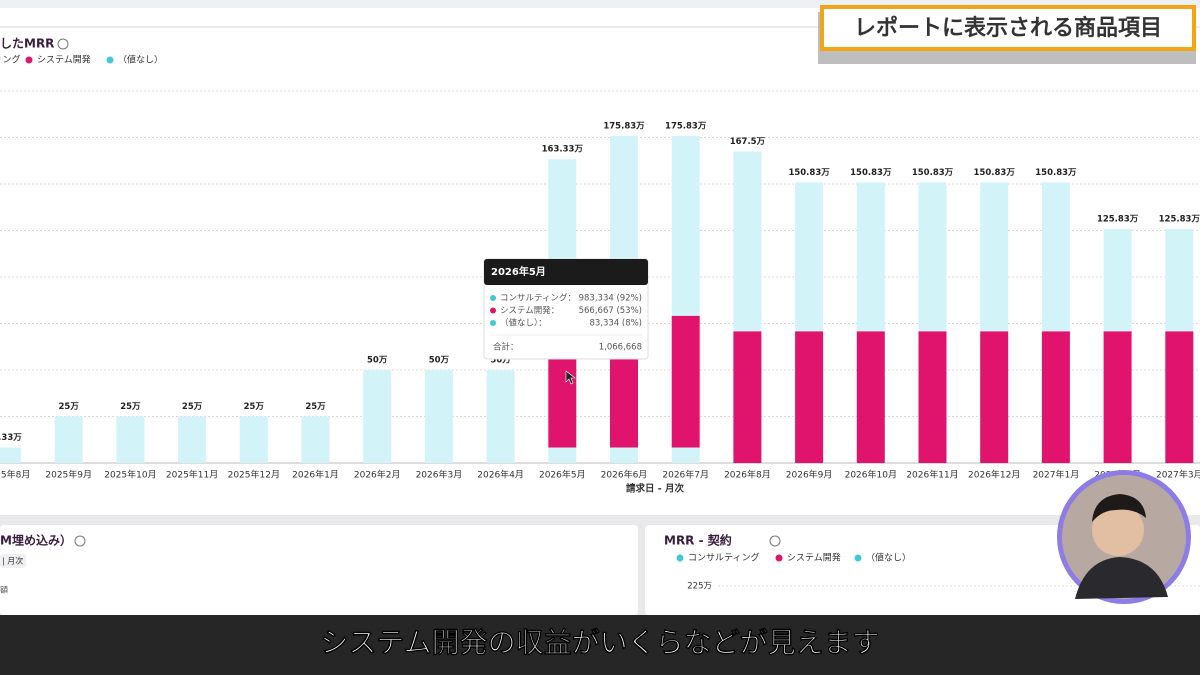  Describe the element at coordinates (699, 587) in the screenshot. I see `y-tick-label: 225万` at that location.